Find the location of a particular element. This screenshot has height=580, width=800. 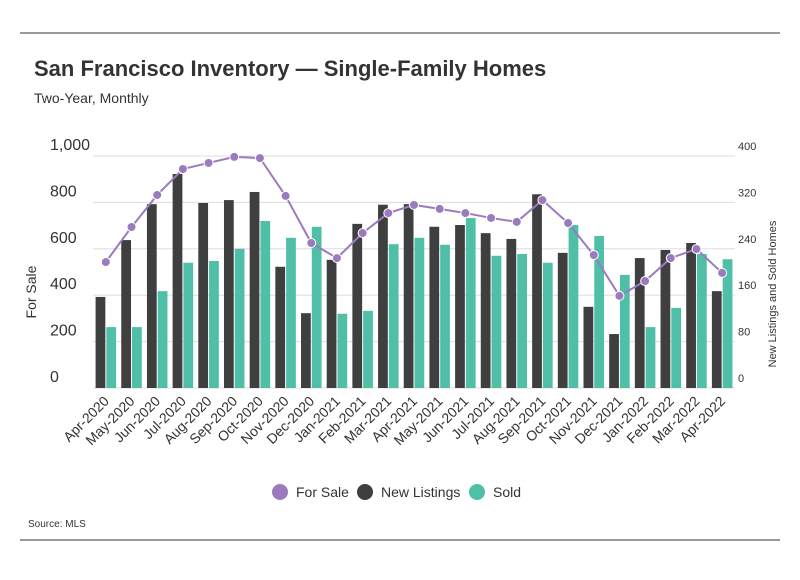

y-tick-label: 0 is located at coordinates (54, 377).